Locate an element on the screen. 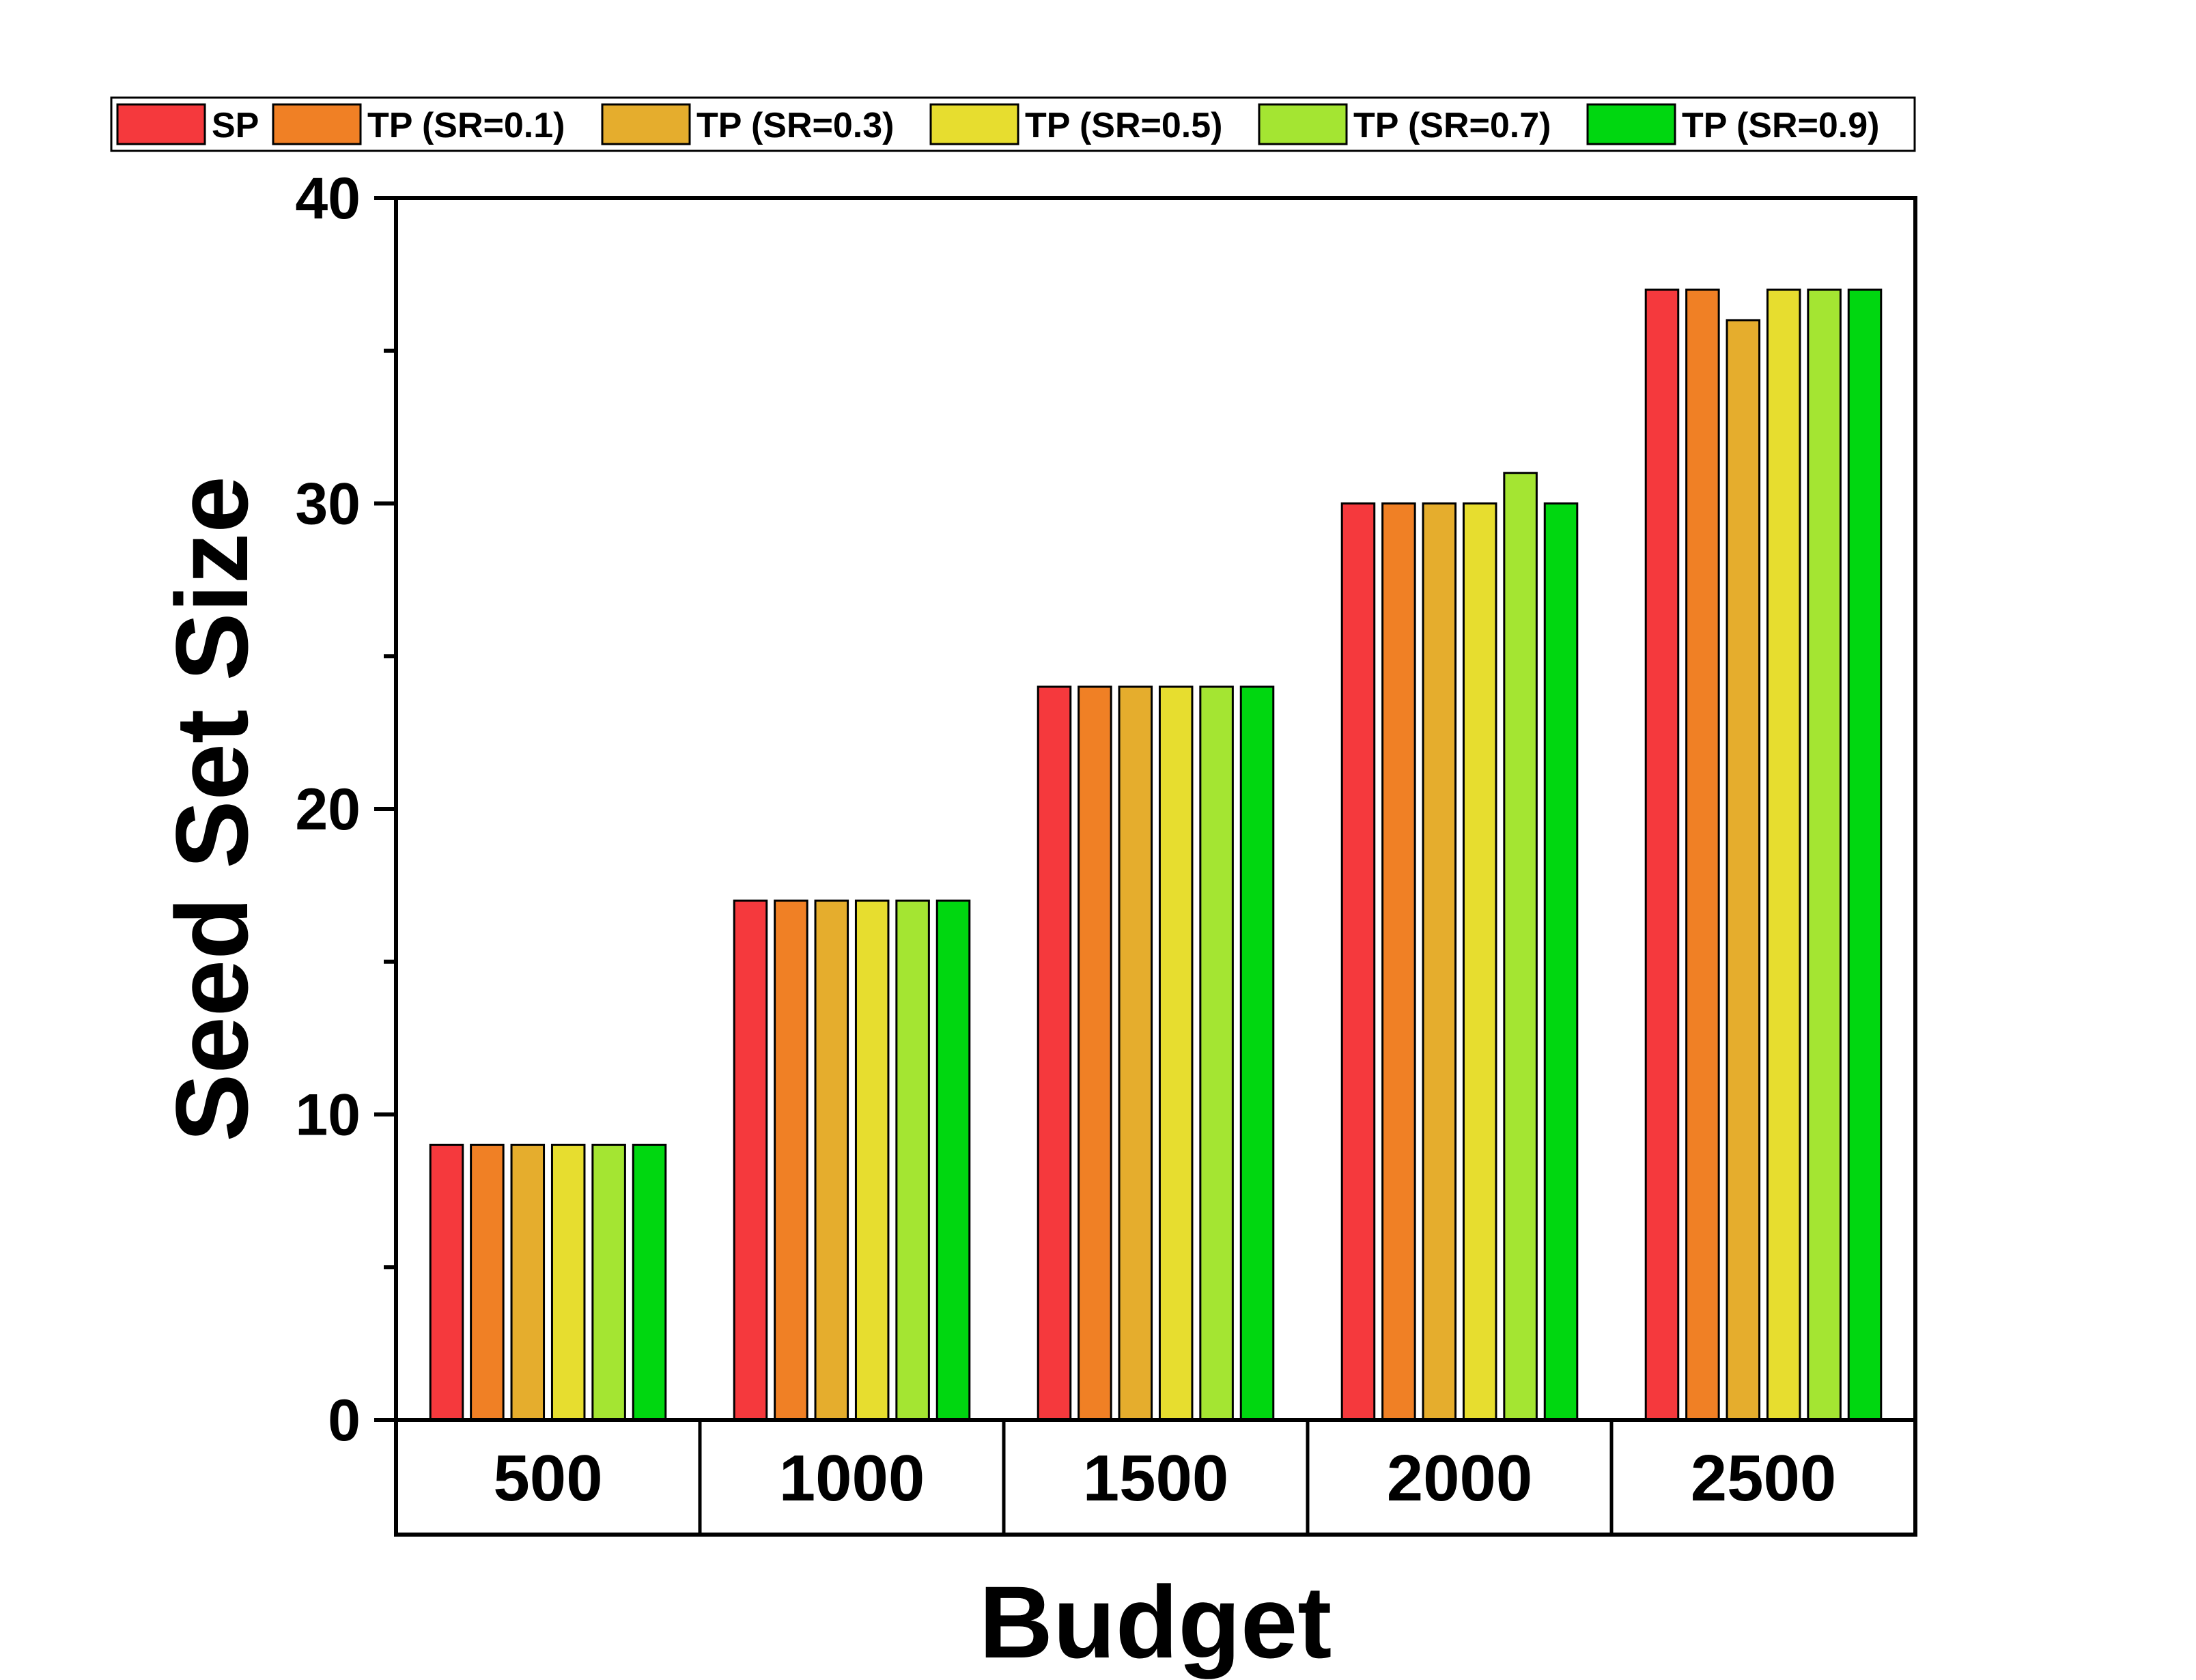  legend-label: TP (SR=0.1) is located at coordinates (466, 125).